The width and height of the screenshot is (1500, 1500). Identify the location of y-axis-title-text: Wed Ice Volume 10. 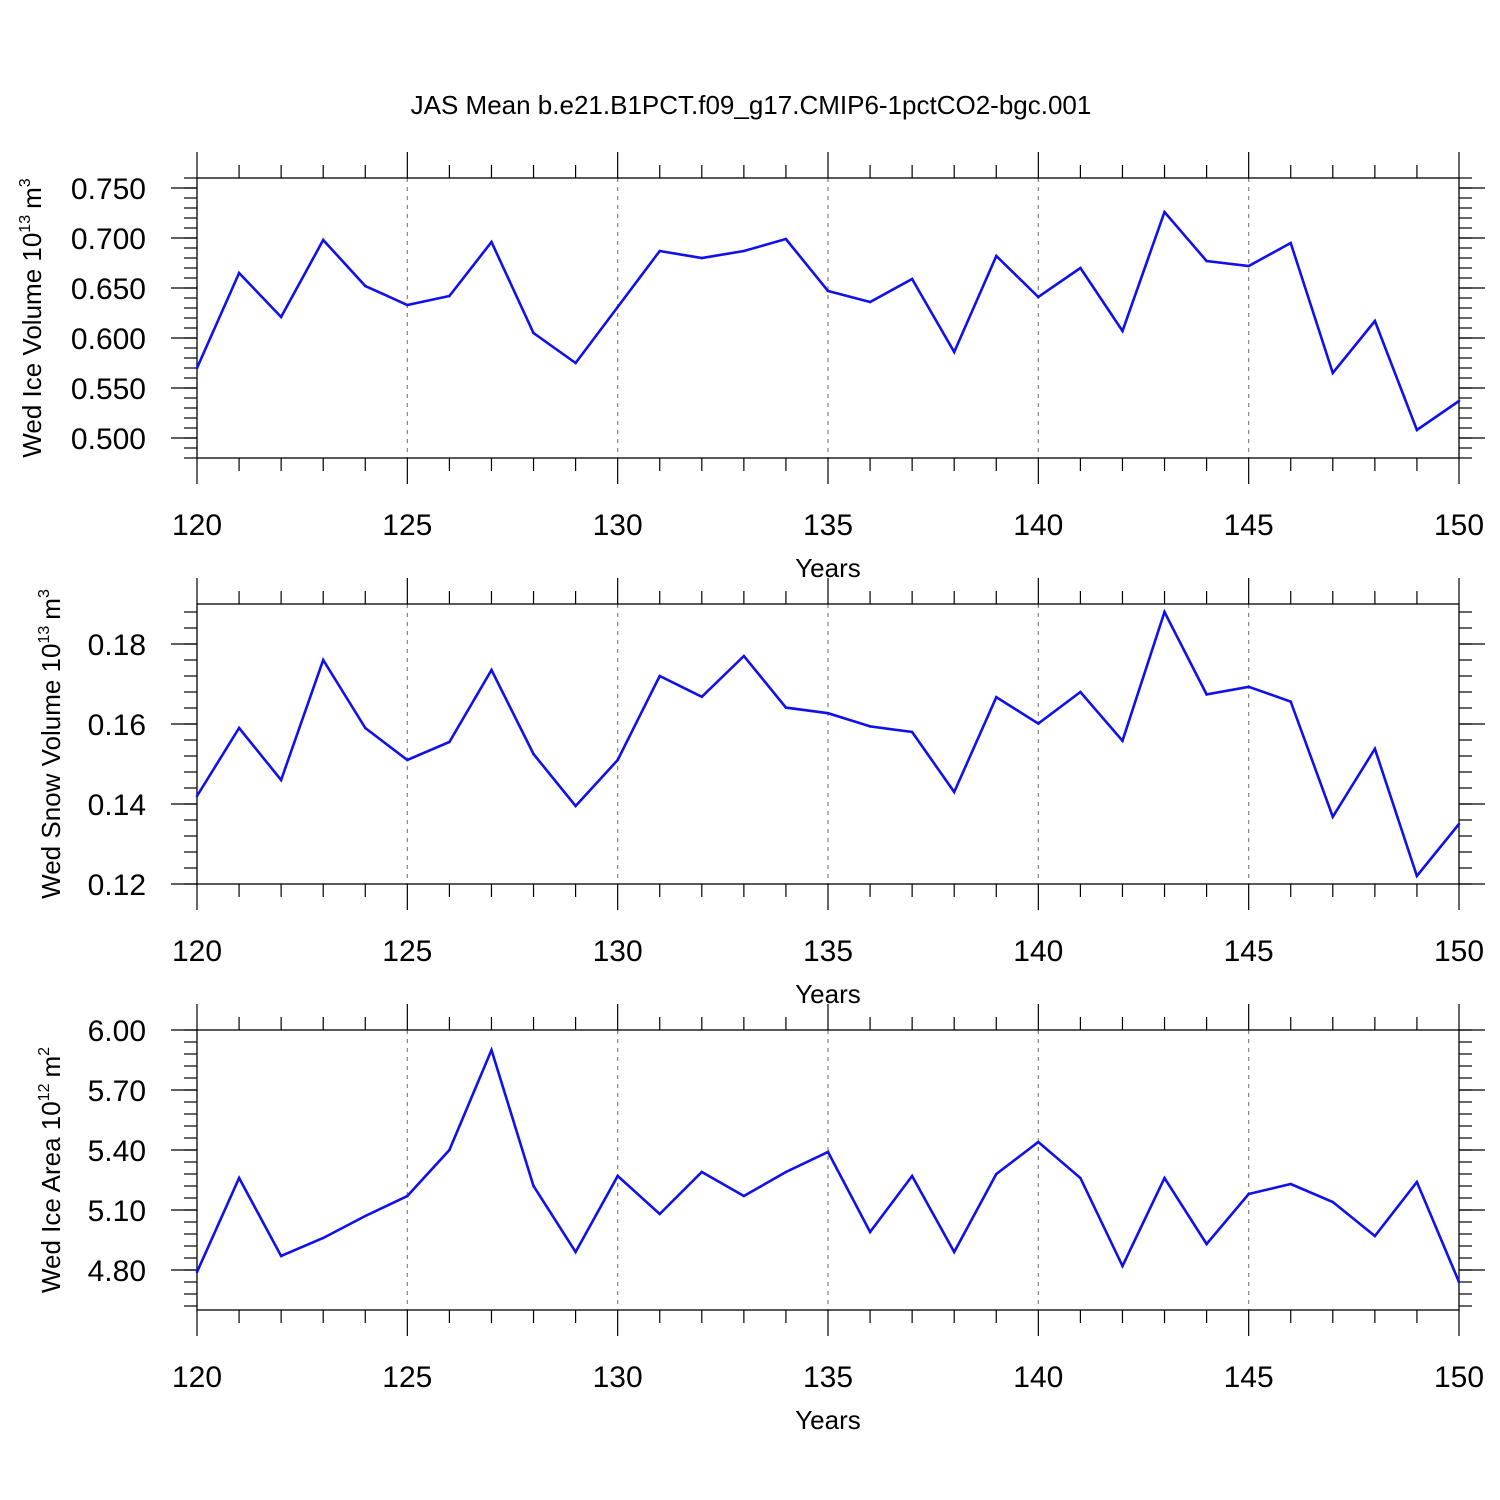
(32, 345).